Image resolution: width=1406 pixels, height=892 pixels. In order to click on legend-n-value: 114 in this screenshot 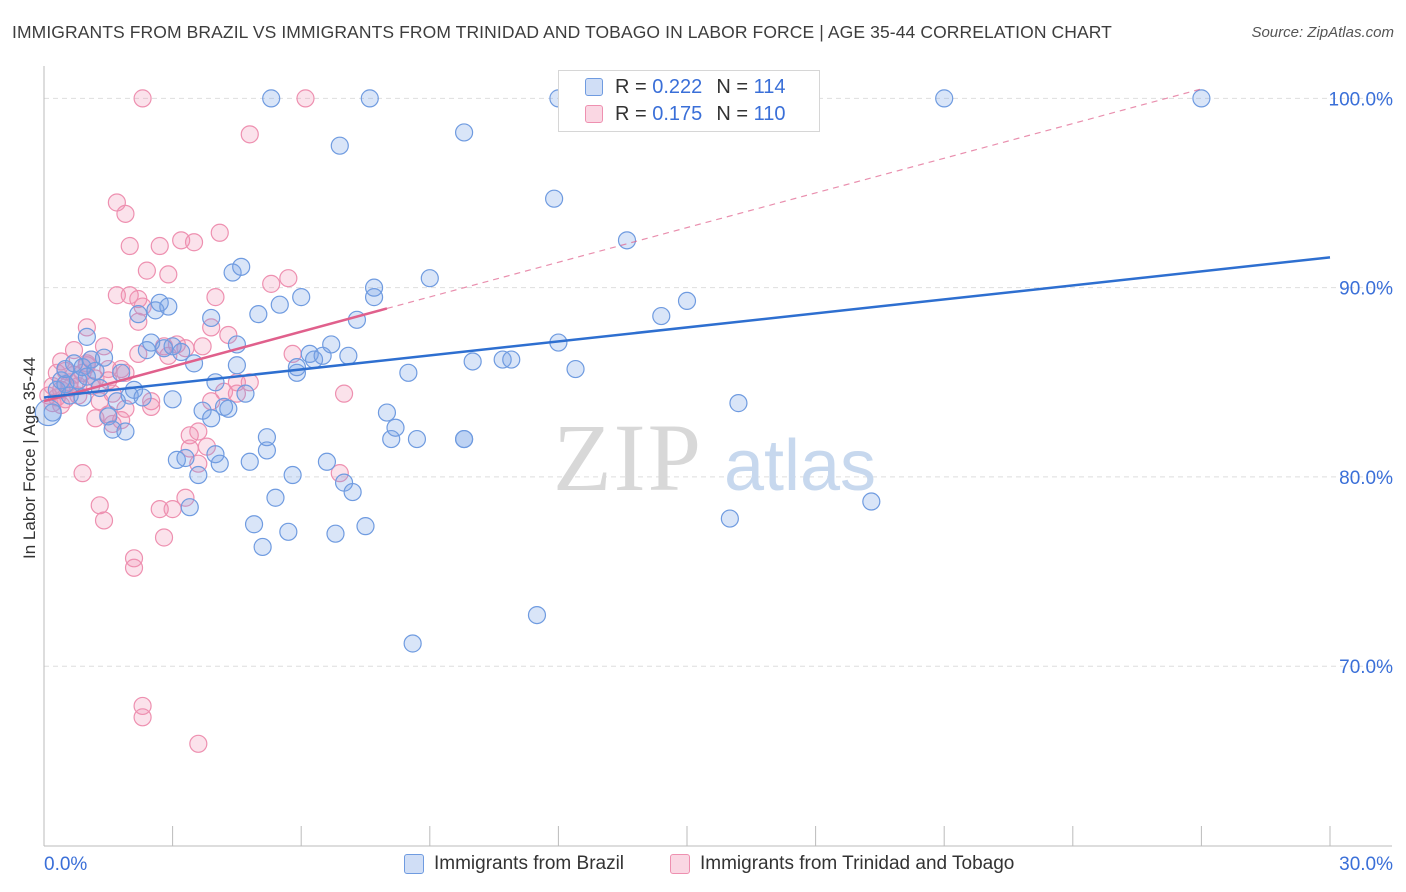, I will do `click(769, 86)`.